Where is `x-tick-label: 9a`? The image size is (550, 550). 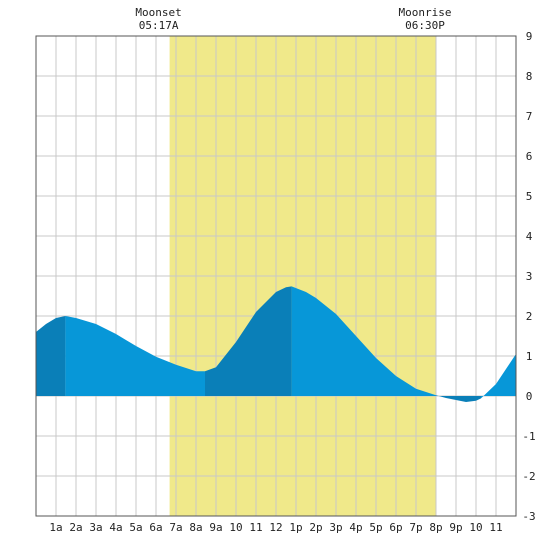
x-tick-label: 9a is located at coordinates (215, 527).